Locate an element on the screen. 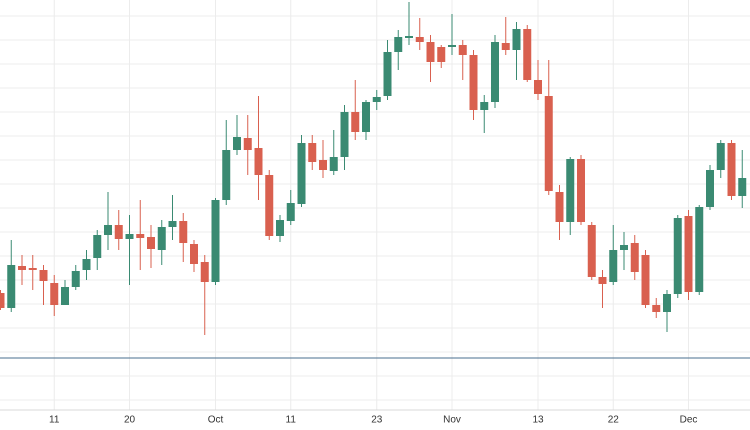  x-tick-label: Dec is located at coordinates (689, 420).